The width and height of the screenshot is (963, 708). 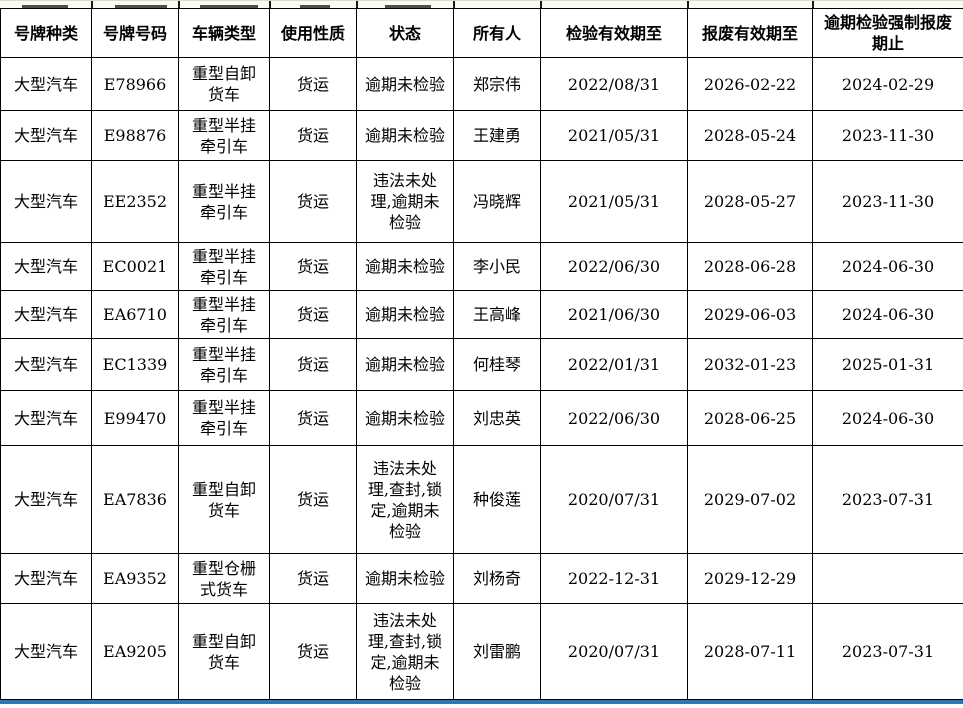 I want to click on table-cell: 2021/06/30, so click(x=614, y=314).